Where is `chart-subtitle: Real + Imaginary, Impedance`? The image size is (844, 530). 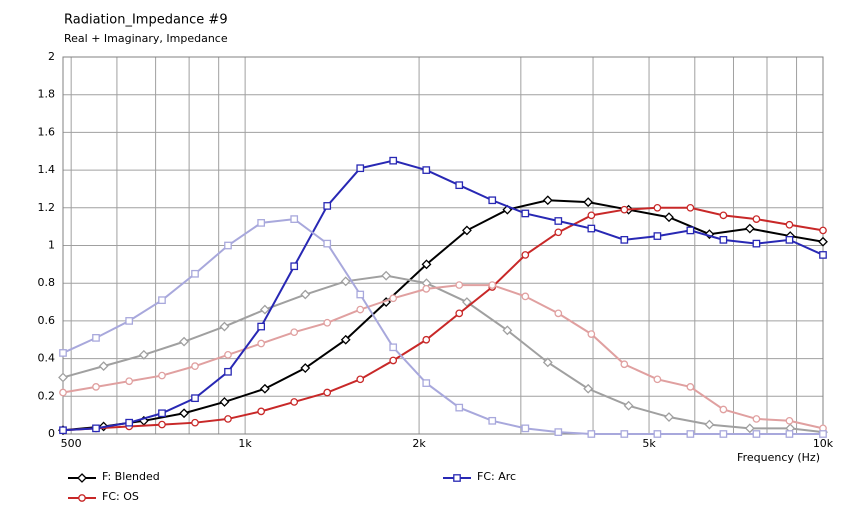
chart-subtitle: Real + Imaginary, Impedance is located at coordinates (146, 38).